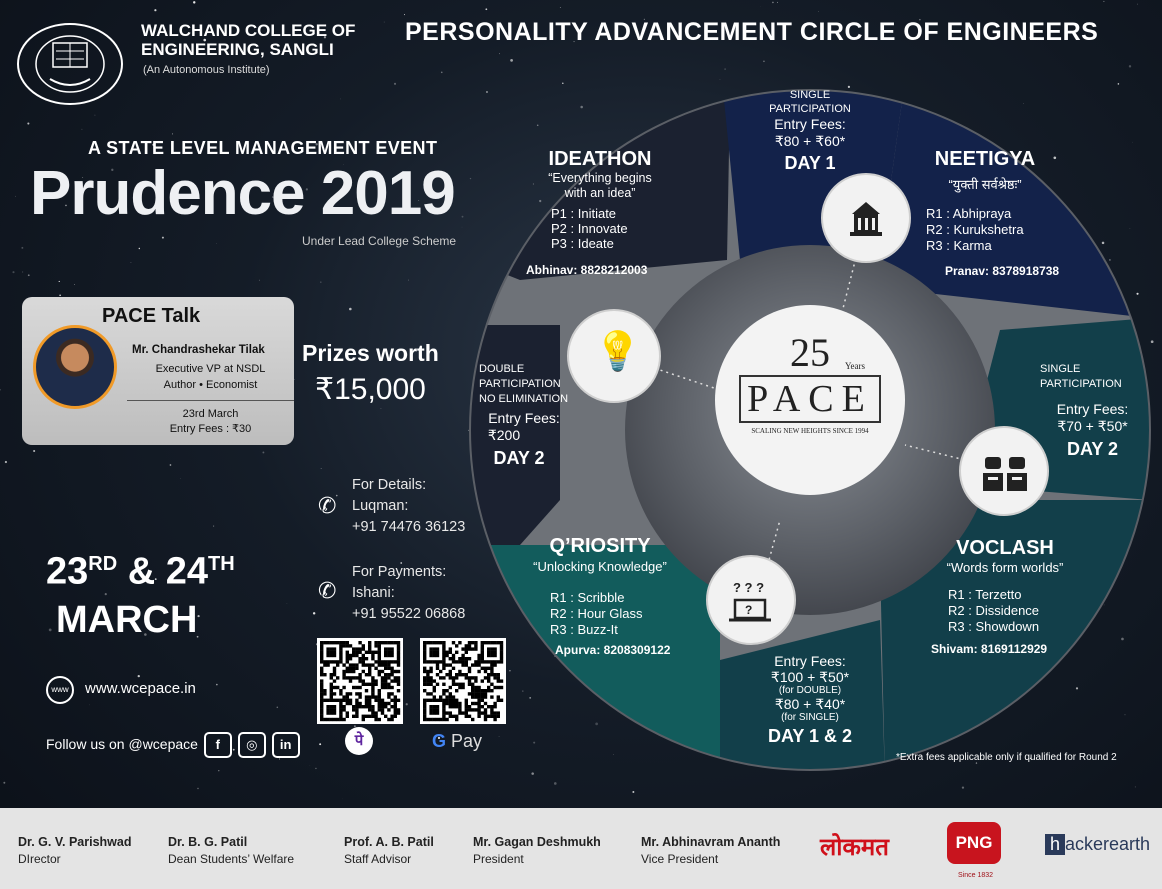 The image size is (1162, 889). What do you see at coordinates (370, 353) in the screenshot?
I see `prizes-label: Prizes worth` at bounding box center [370, 353].